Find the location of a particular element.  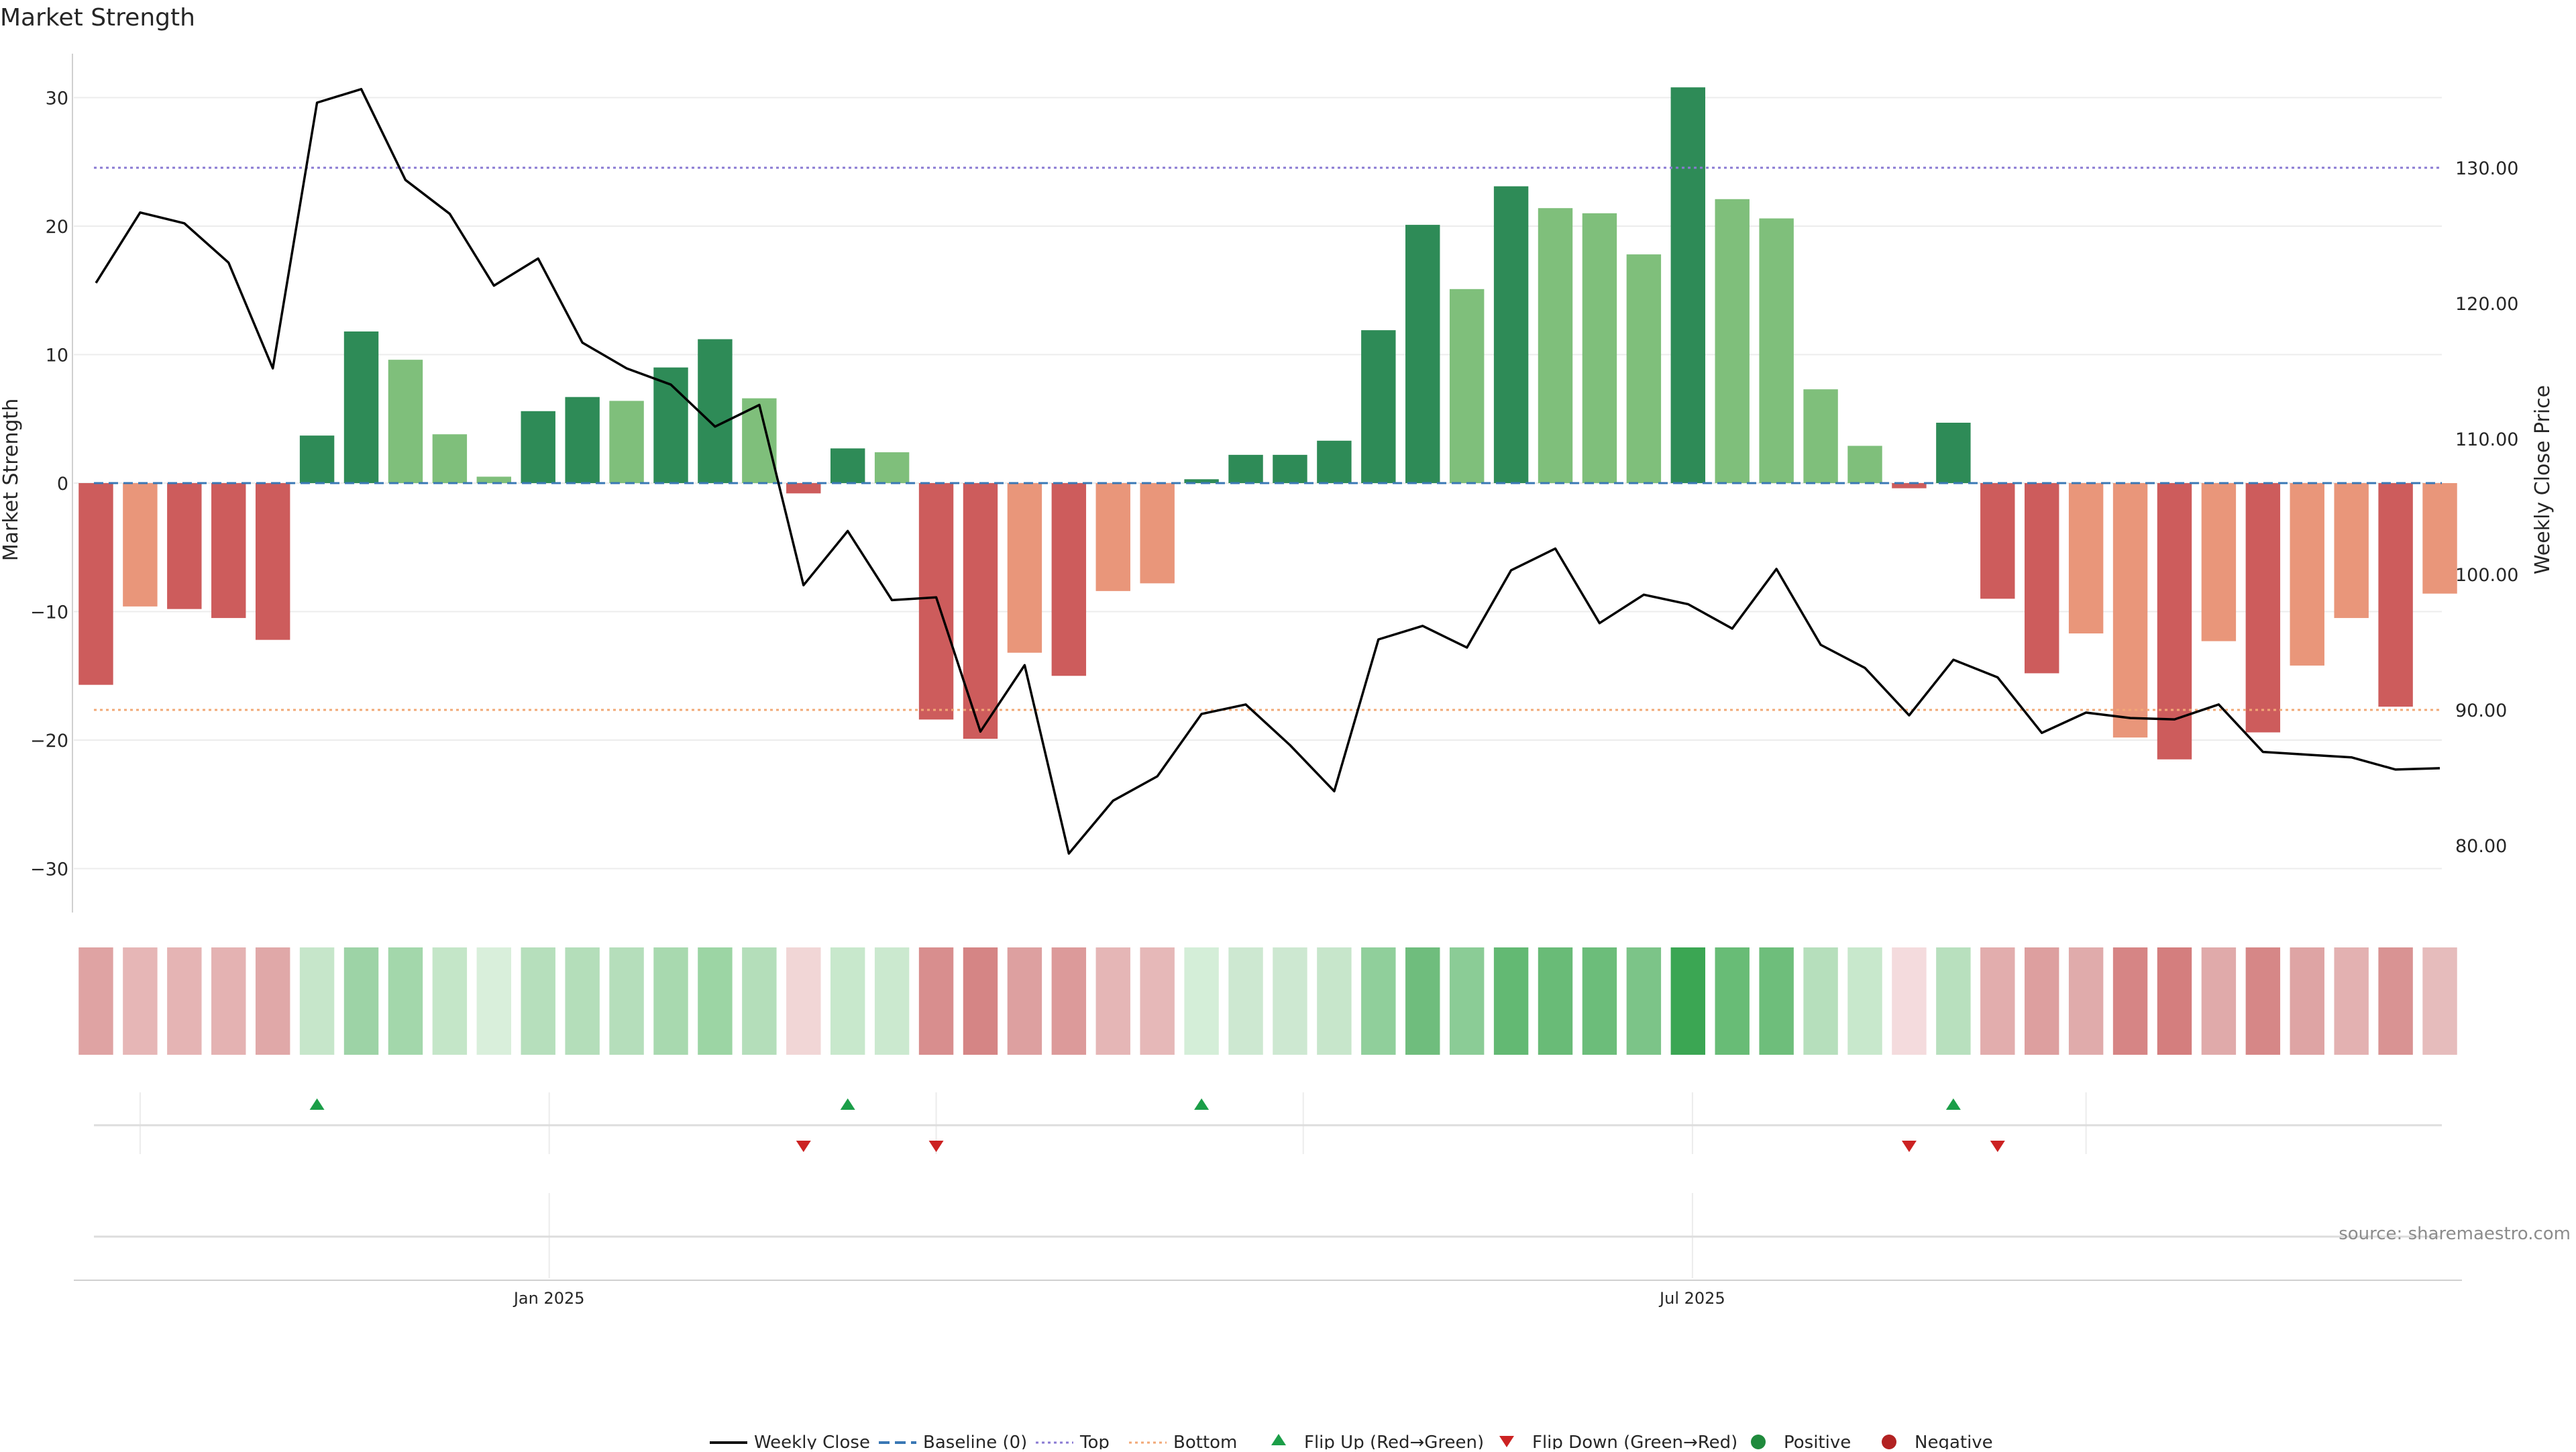

y-tick-label: −20 is located at coordinates (49, 741).